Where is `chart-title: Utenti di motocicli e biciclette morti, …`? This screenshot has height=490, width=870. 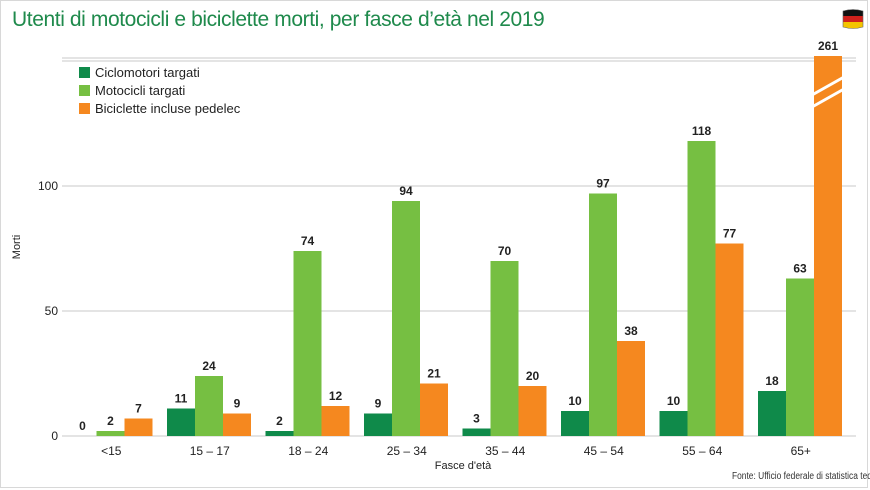
chart-title: Utenti di motocicli e biciclette morti, … is located at coordinates (278, 19).